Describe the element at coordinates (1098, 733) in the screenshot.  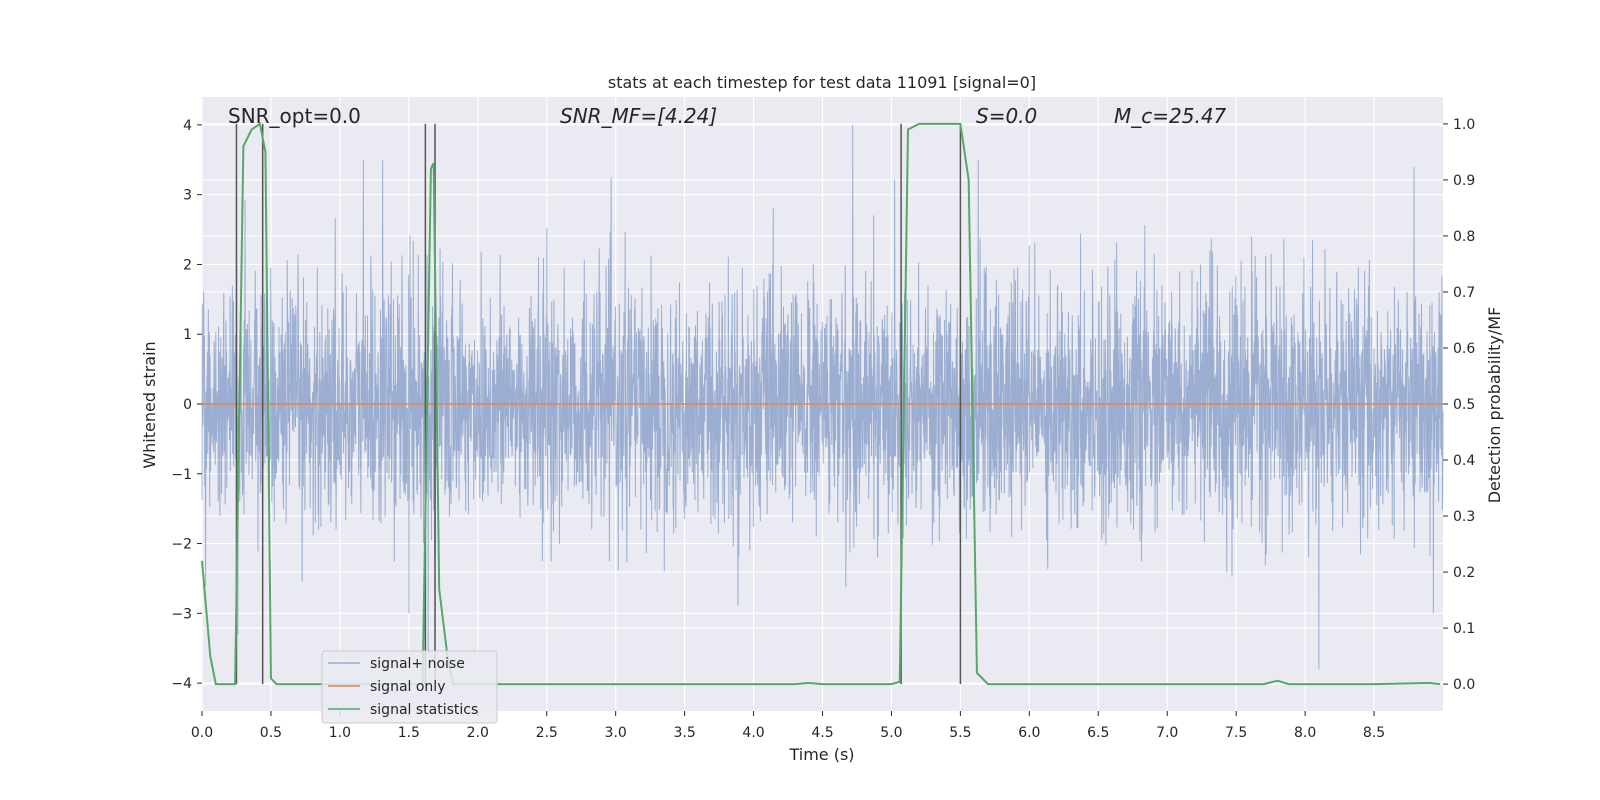
I see `x-tick-label: 6.5` at that location.